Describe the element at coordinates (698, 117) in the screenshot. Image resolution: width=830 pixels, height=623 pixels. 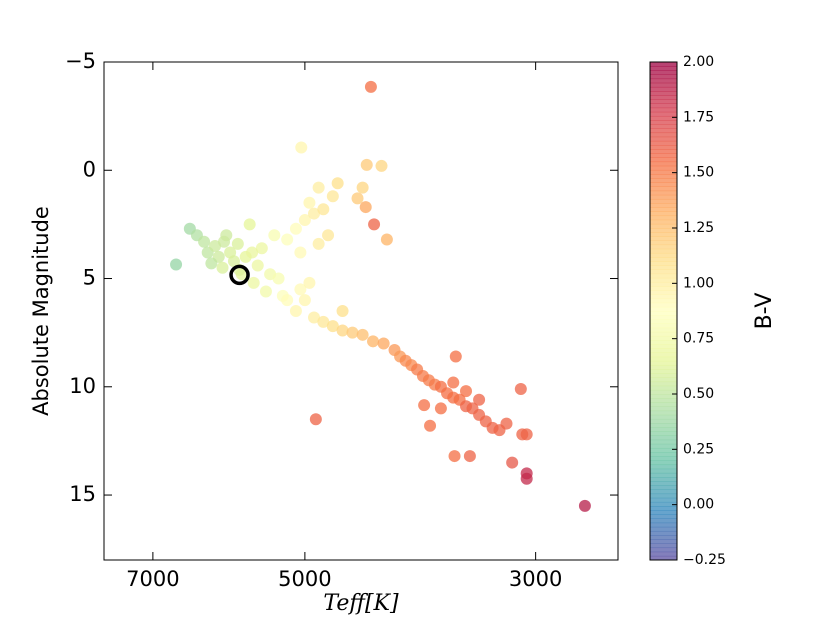
I see `colorbar-tick-label: 1.75` at that location.